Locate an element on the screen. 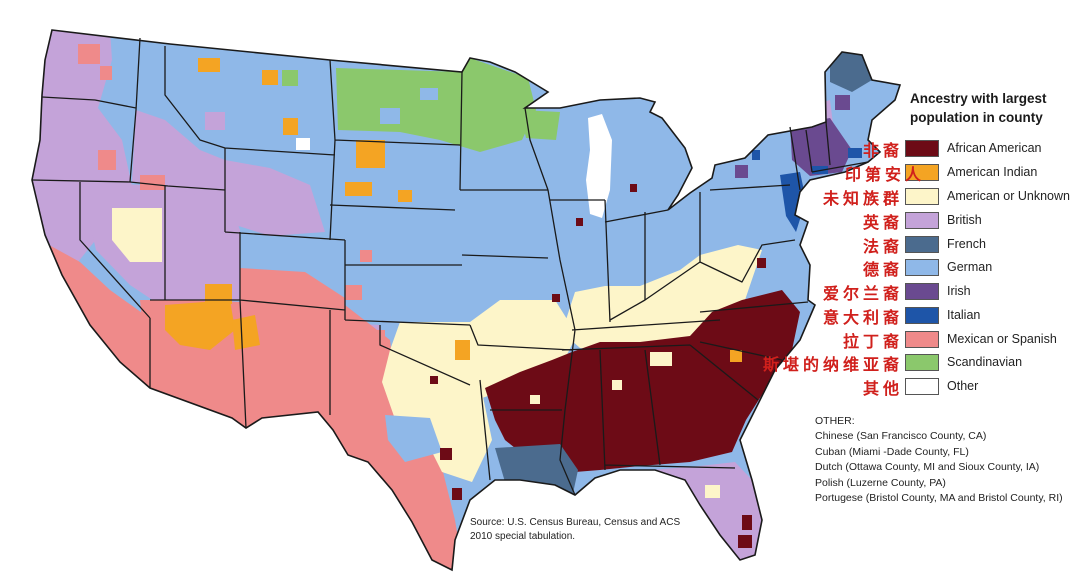 This screenshot has height=581, width=1080. legend-label: Mexican or Spanish is located at coordinates (1002, 339).